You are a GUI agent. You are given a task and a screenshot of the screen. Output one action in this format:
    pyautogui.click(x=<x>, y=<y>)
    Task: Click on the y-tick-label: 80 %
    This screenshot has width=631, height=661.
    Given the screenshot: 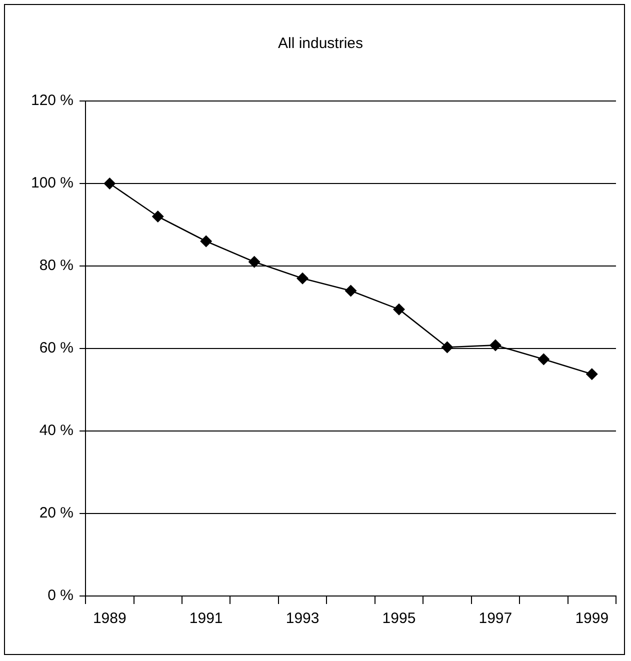 What is the action you would take?
    pyautogui.click(x=56, y=265)
    